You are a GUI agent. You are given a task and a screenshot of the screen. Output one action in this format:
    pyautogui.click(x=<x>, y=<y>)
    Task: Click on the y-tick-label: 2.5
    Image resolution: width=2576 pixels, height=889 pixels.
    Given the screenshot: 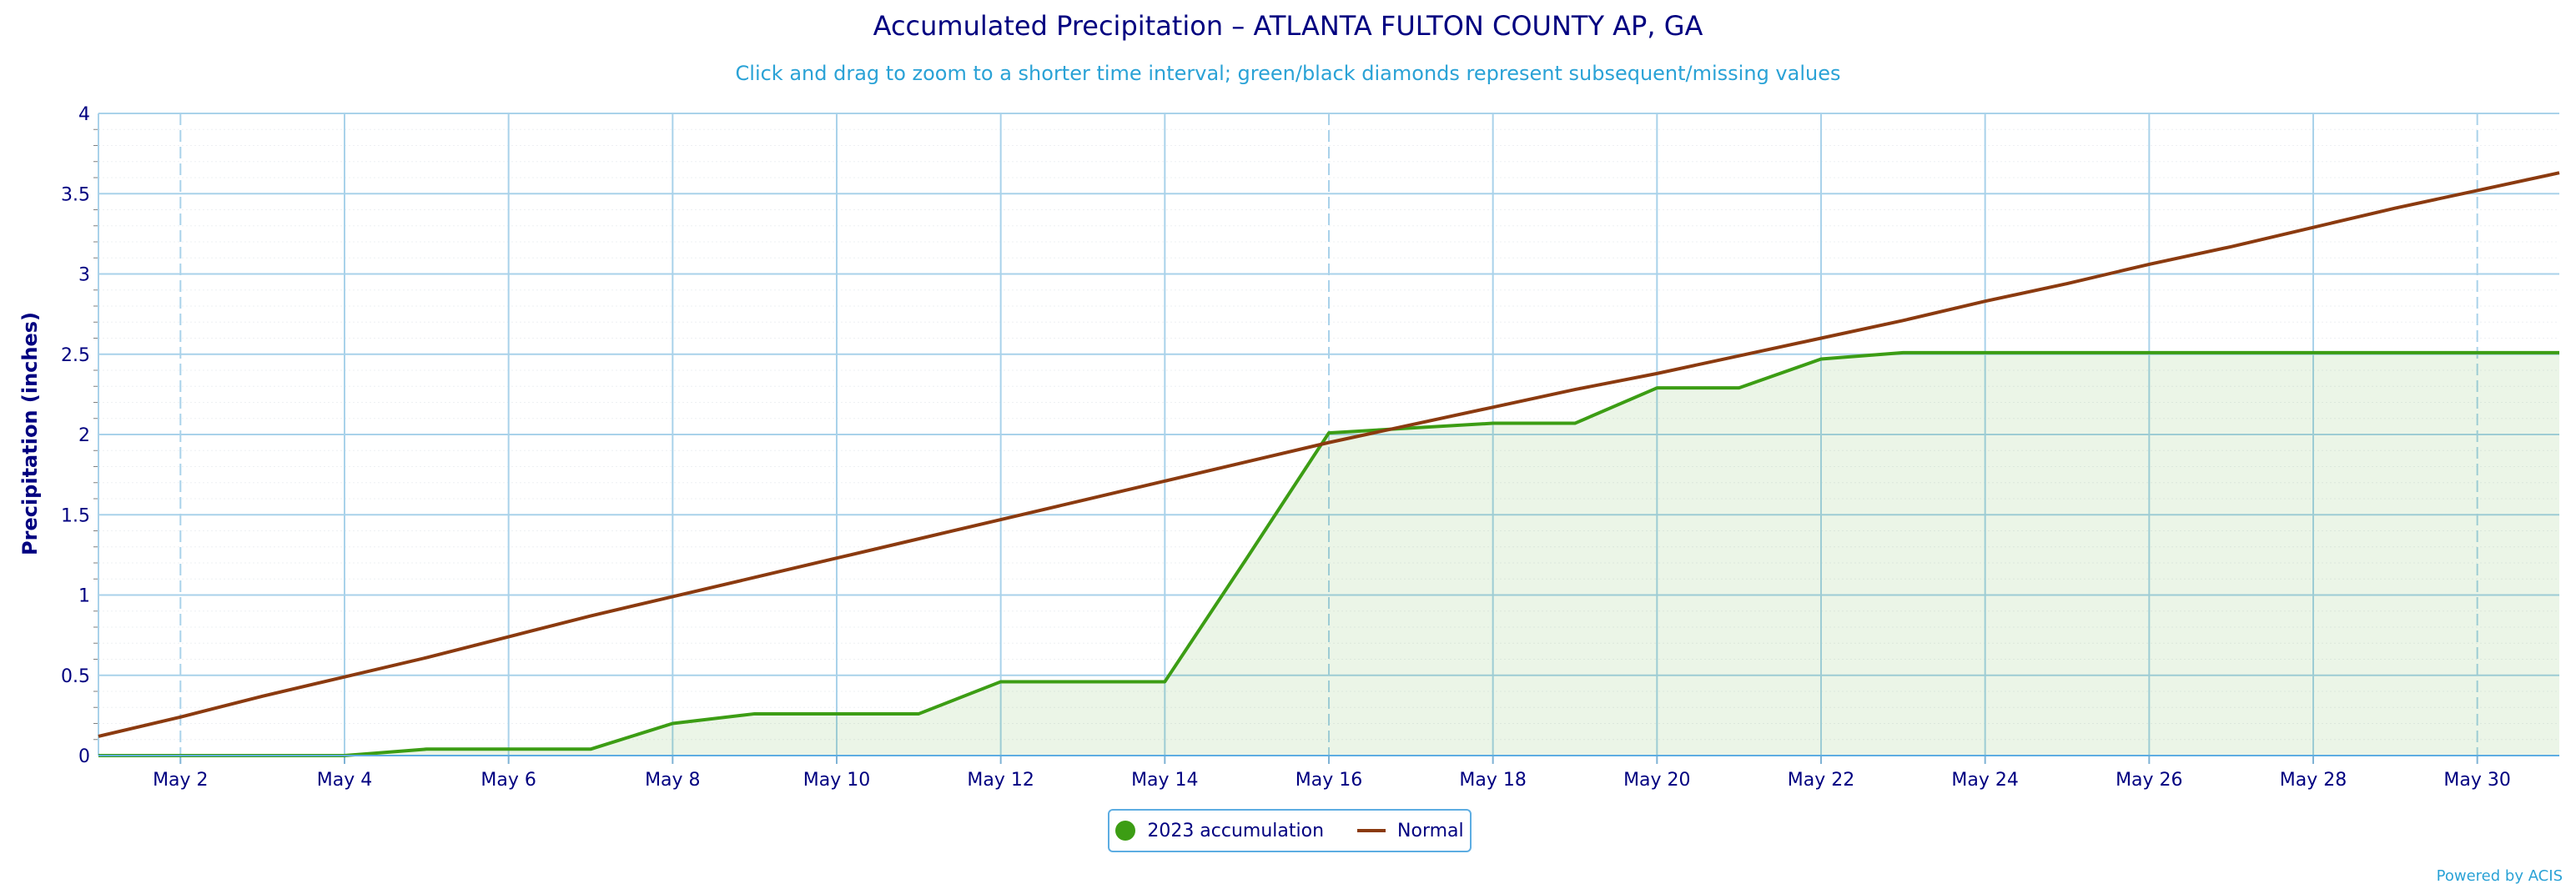 What is the action you would take?
    pyautogui.click(x=75, y=355)
    